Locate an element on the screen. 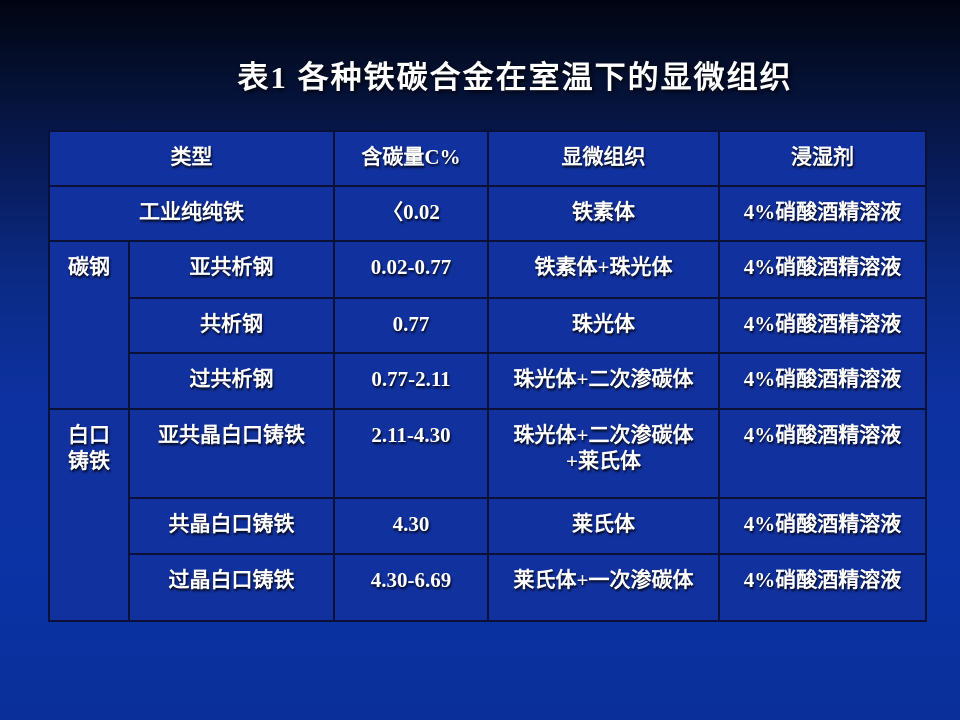 This screenshot has height=720, width=960. cell-subtype: 亚共晶白口铸铁 is located at coordinates (231, 453).